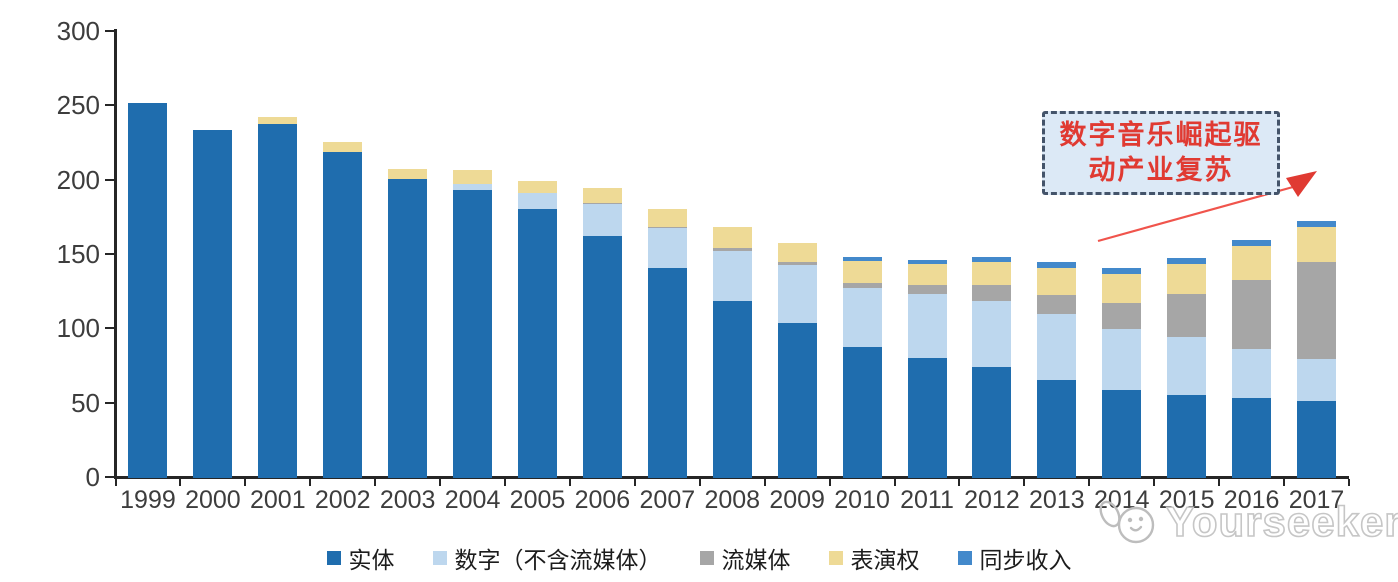 This screenshot has height=582, width=1398. I want to click on legend: 实体 数字（不含流媒体） 流媒体 表演权 同步收入, so click(699, 558).